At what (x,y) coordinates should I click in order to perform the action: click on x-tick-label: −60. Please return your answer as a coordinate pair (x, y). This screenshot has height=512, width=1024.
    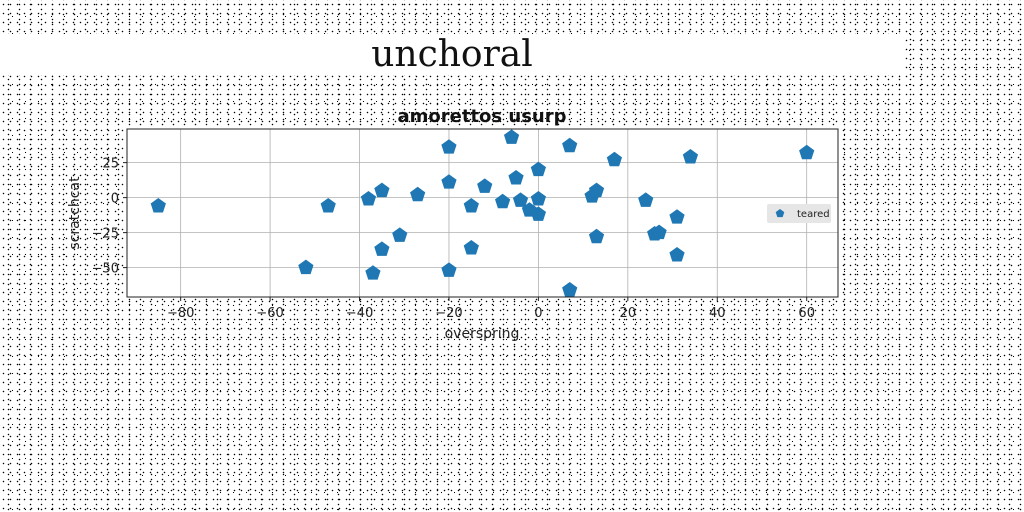
    Looking at the image, I should click on (269, 313).